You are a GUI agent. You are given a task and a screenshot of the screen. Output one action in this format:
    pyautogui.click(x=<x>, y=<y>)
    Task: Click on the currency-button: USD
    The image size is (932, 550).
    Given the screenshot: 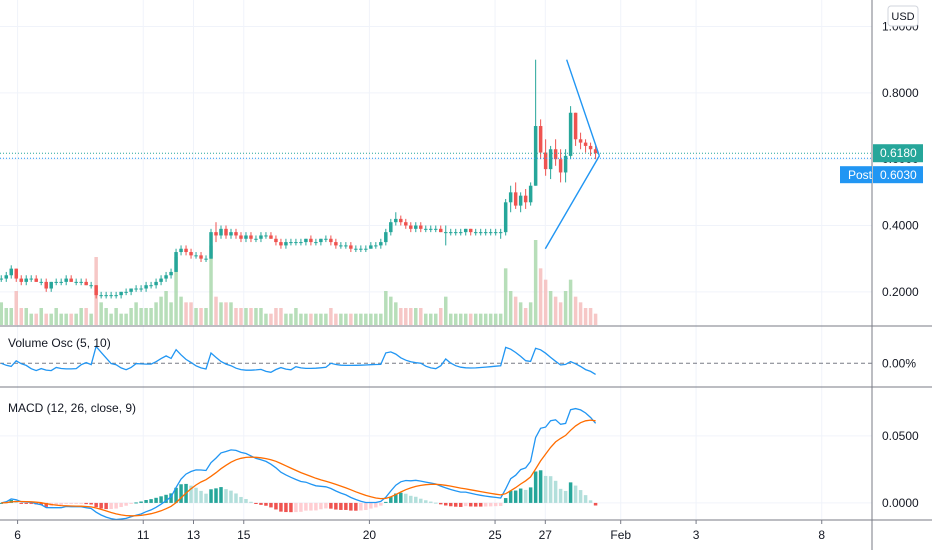 What is the action you would take?
    pyautogui.click(x=903, y=16)
    